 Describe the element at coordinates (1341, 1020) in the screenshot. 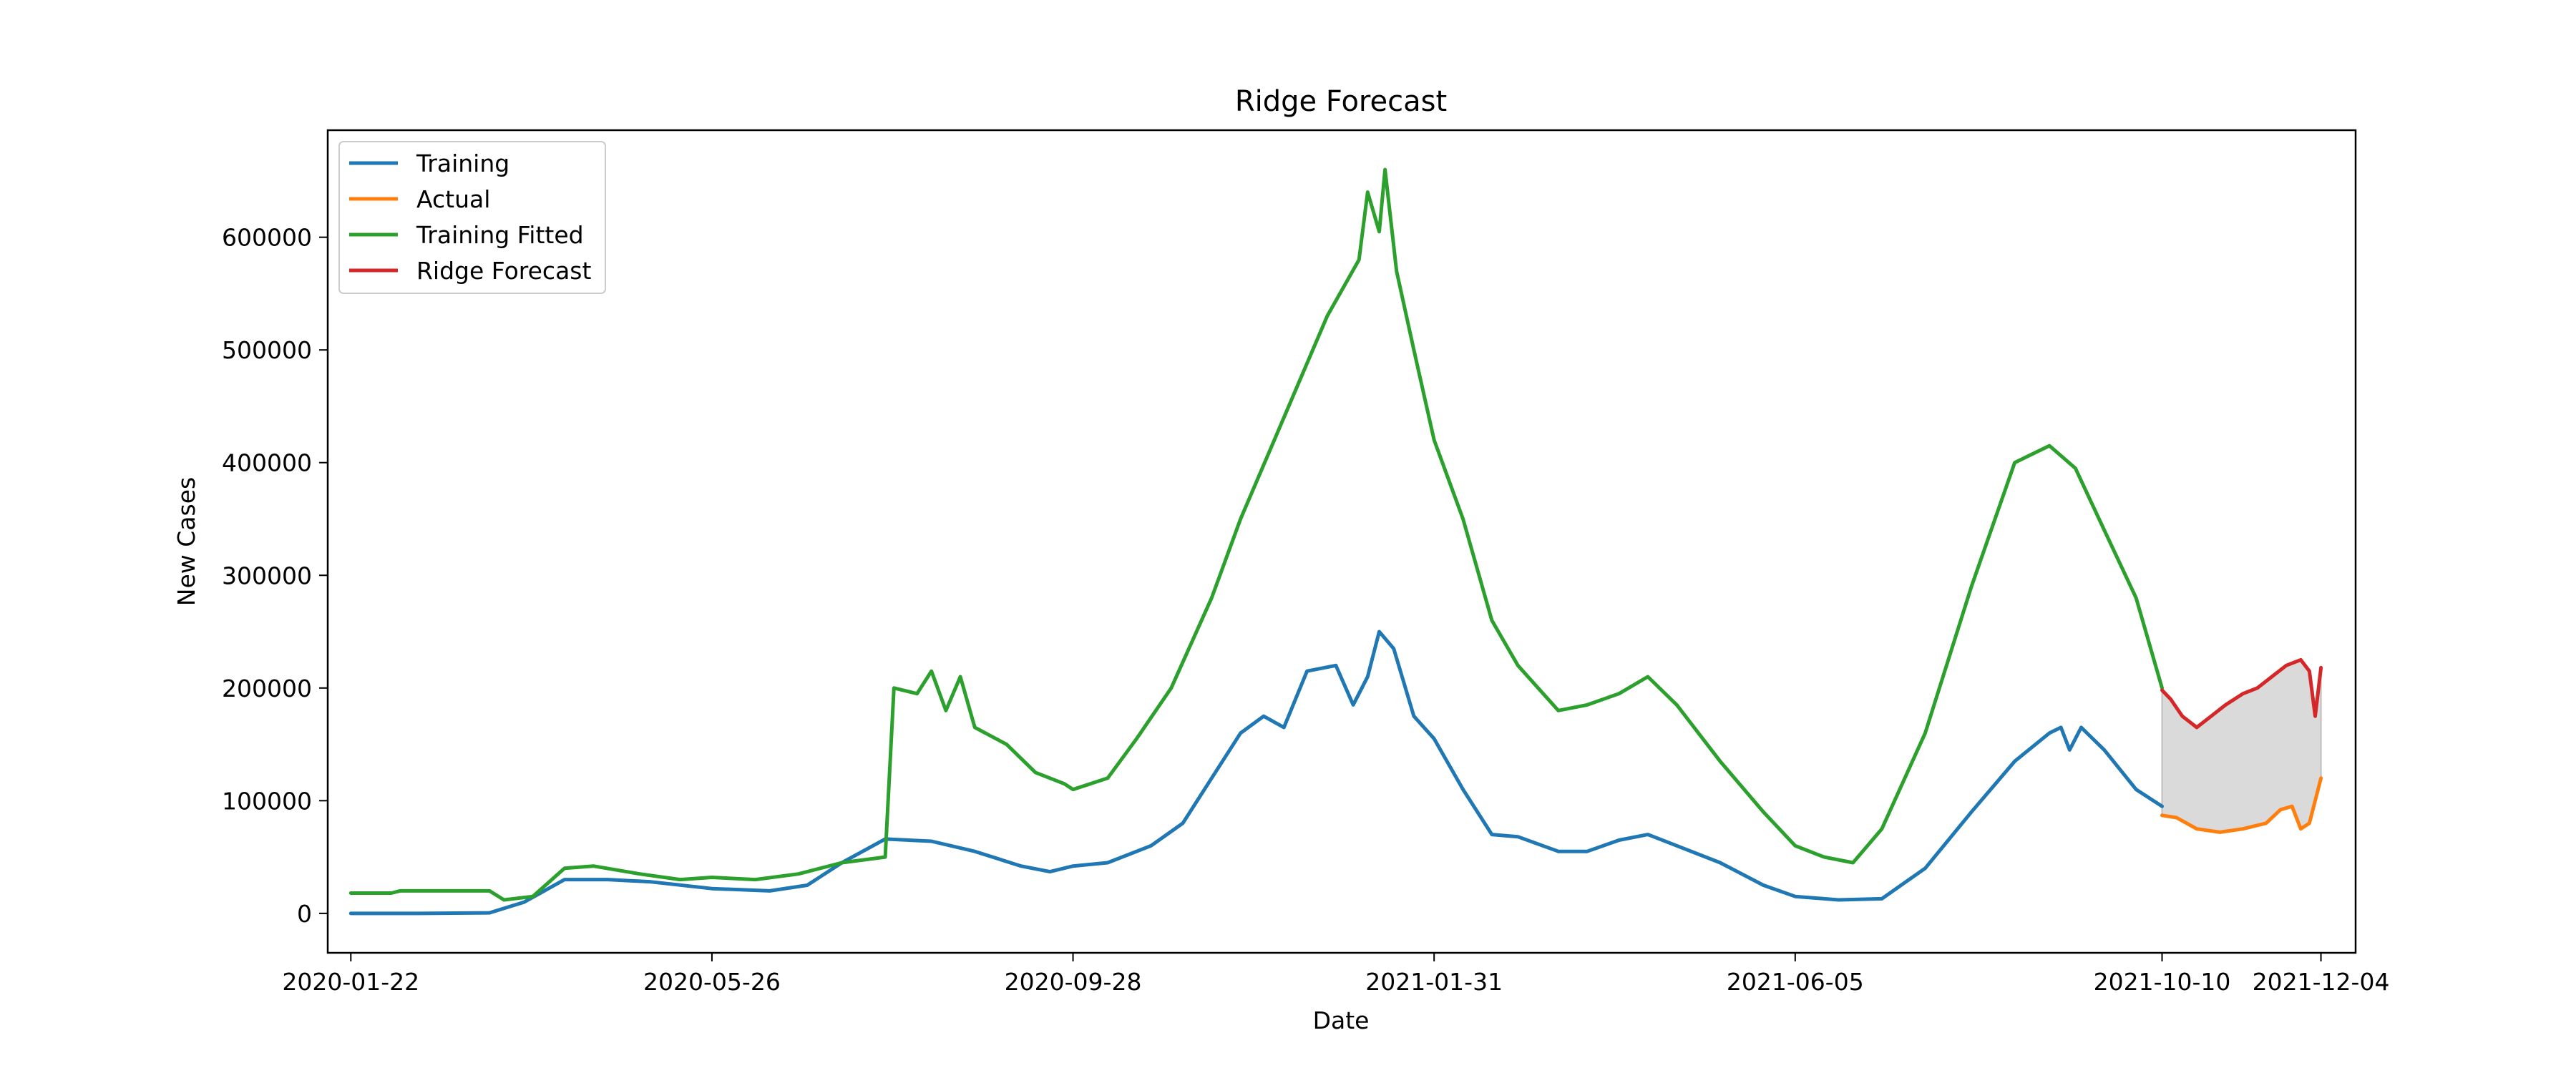

I see `x-axis-title: Date` at that location.